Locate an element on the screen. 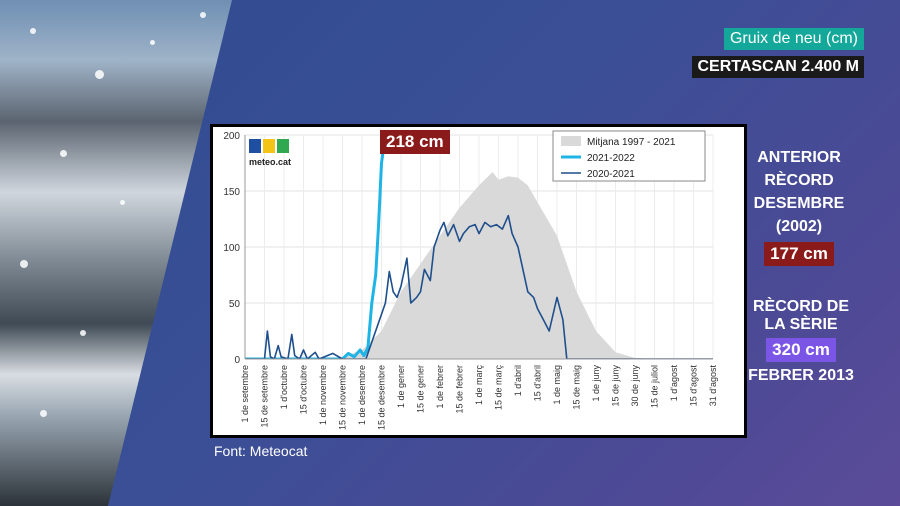 Image resolution: width=900 pixels, height=506 pixels. source-credit: Font: Meteocat is located at coordinates (261, 451).